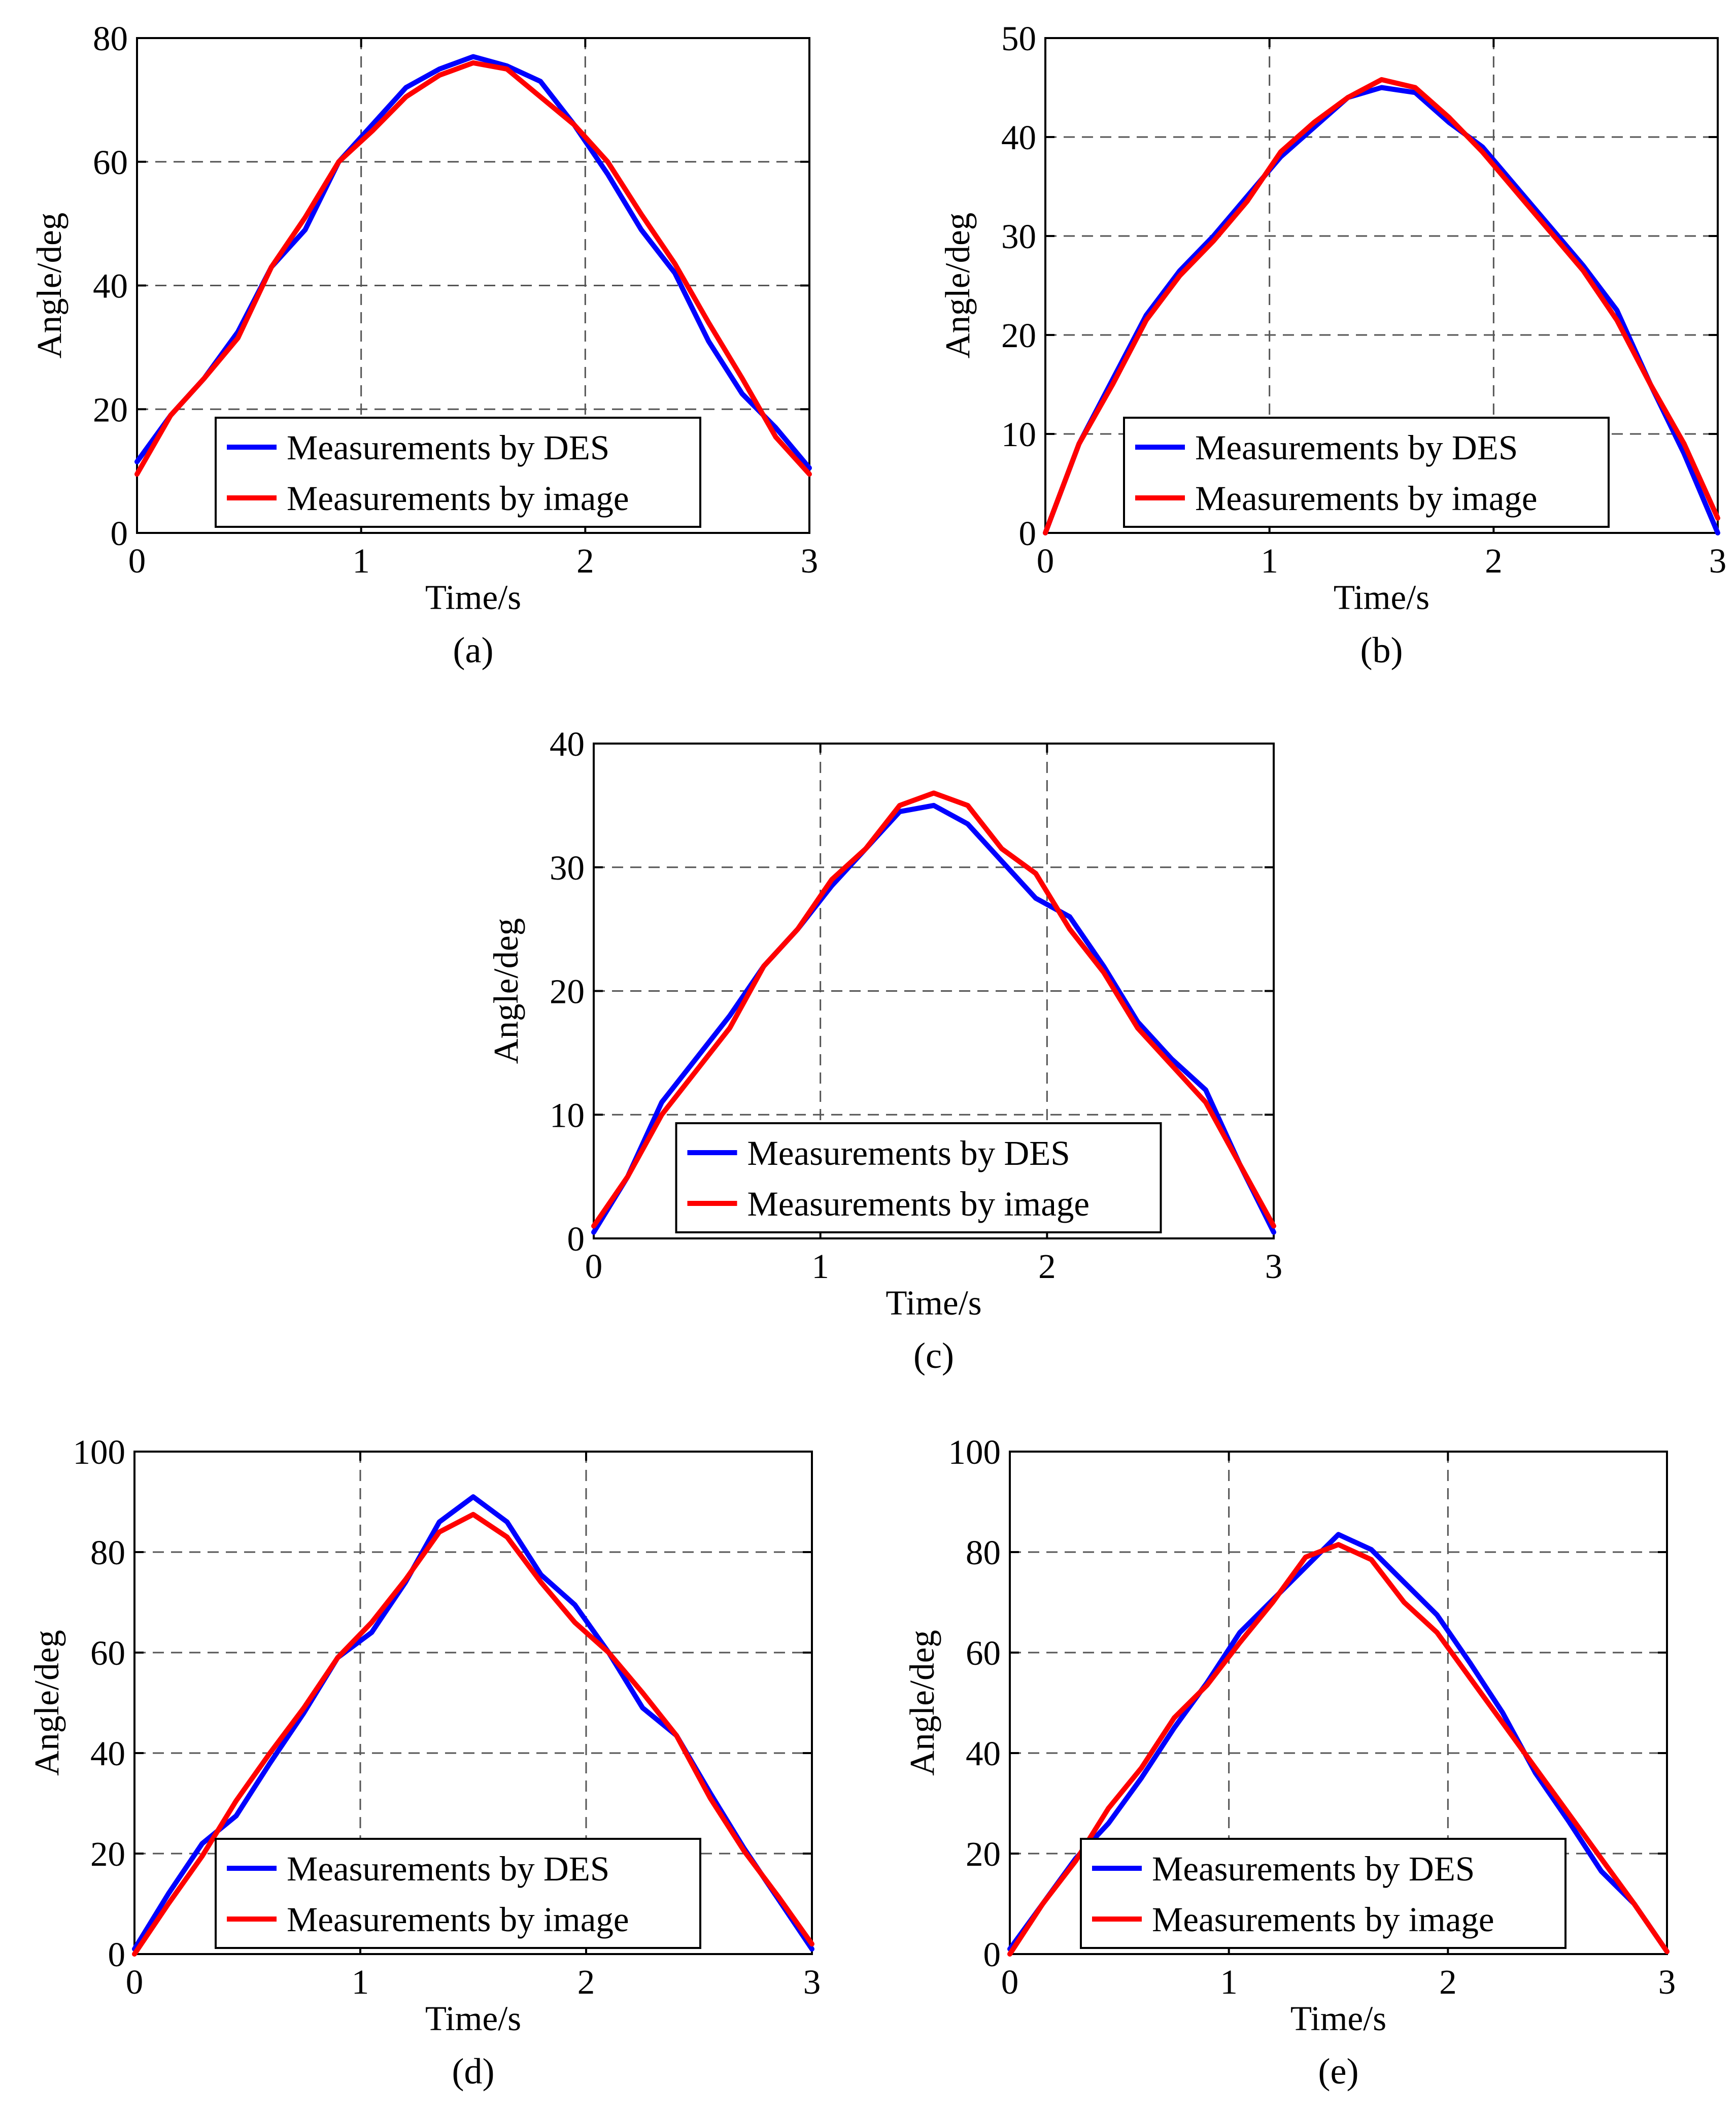 The height and width of the screenshot is (2118, 1736). Describe the element at coordinates (933, 1355) in the screenshot. I see `panel-caption: (c)` at that location.